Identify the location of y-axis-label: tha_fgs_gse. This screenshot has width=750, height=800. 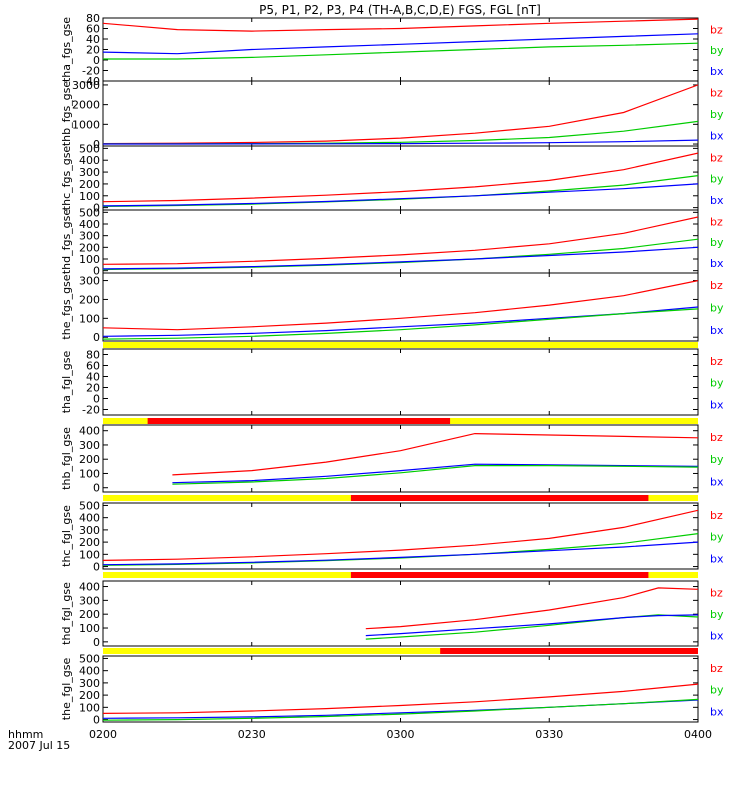
(66, 49).